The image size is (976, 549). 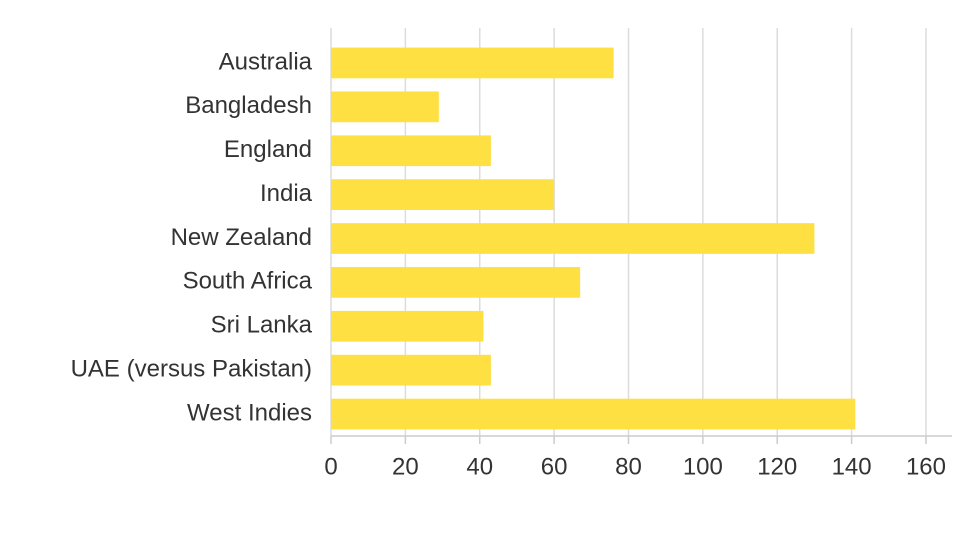 I want to click on y-tick-label: Sri Lanka, so click(x=262, y=325).